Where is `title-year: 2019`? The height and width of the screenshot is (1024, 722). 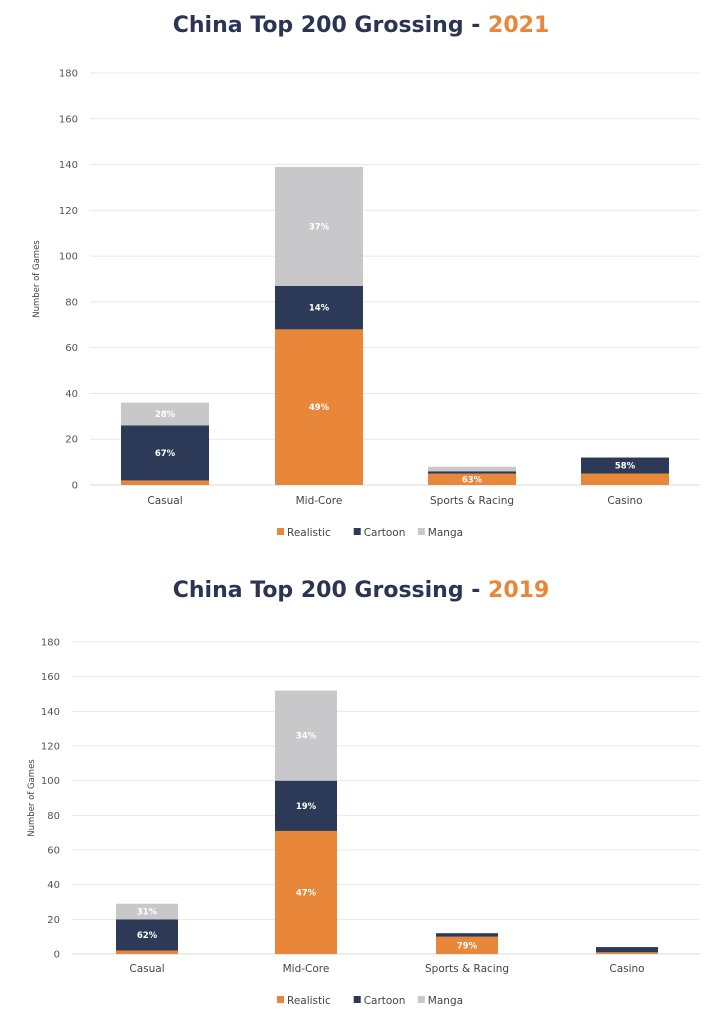 title-year: 2019 is located at coordinates (518, 590).